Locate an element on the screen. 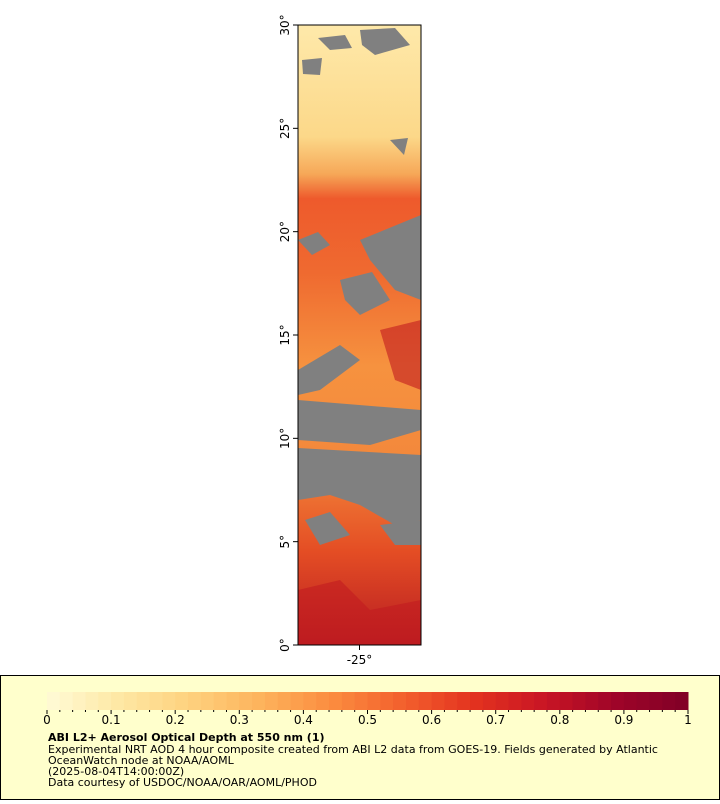  lat-tick-label: 10° is located at coordinates (285, 438).